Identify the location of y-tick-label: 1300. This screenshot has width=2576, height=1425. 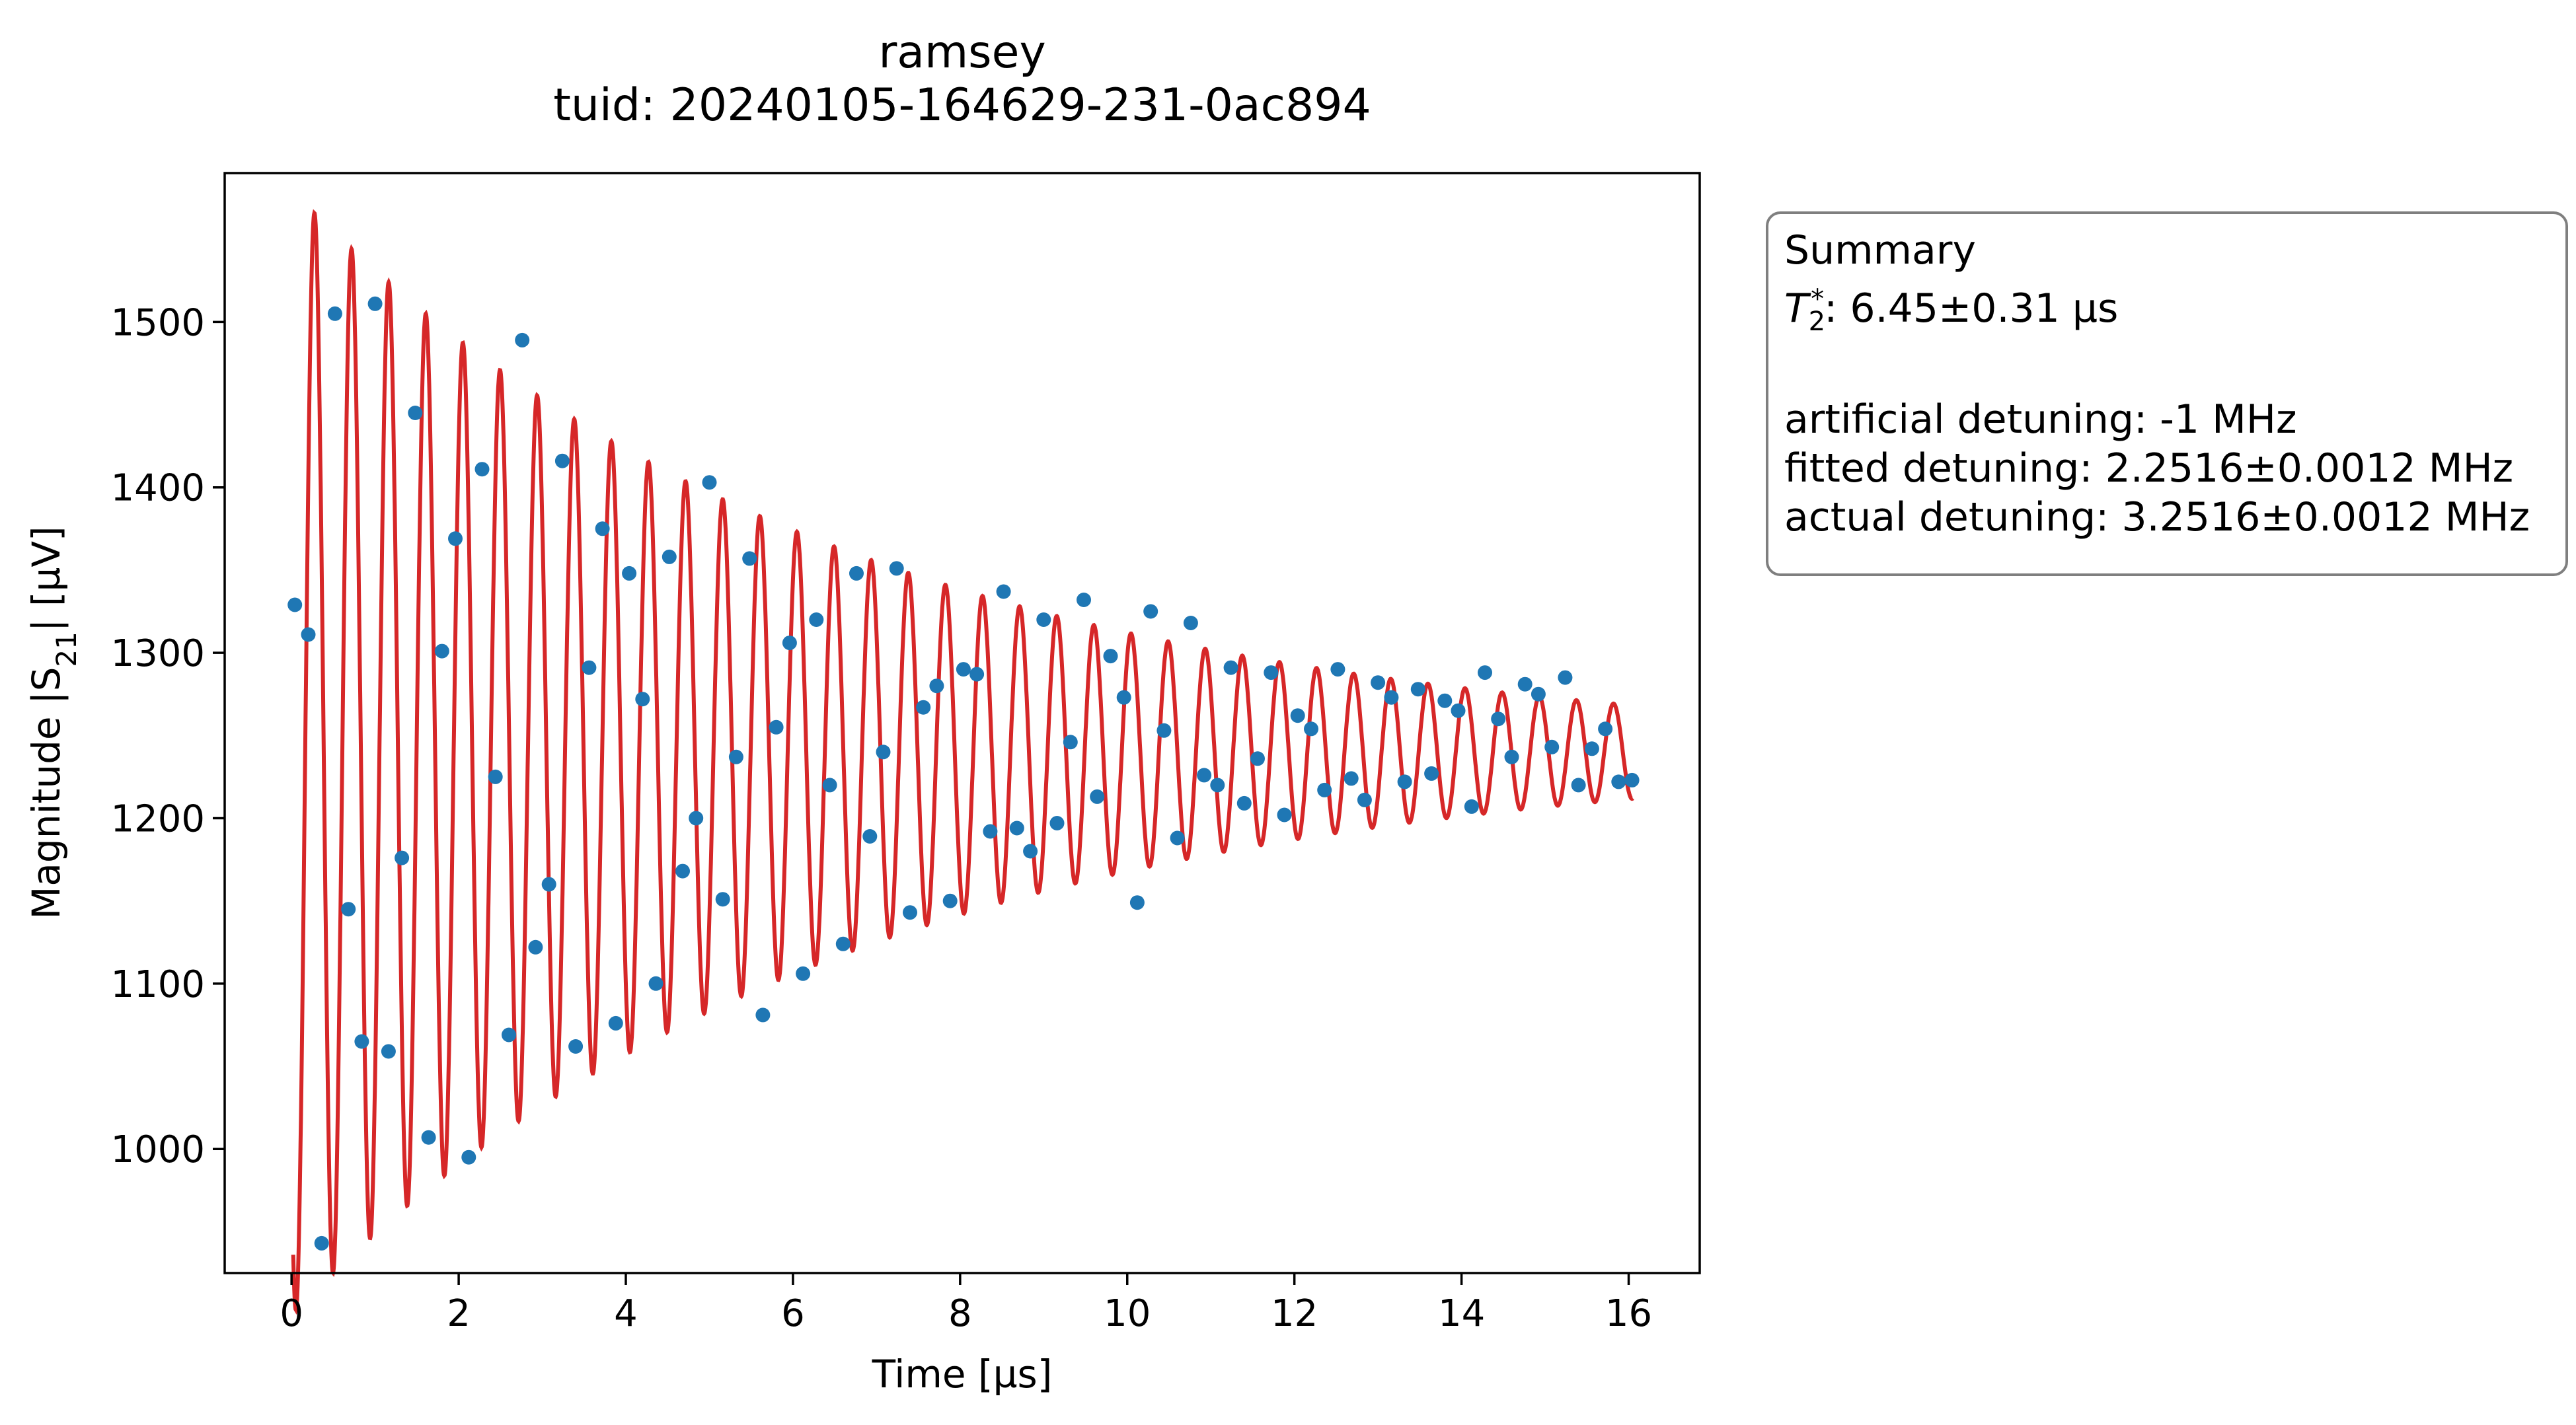
(157, 653).